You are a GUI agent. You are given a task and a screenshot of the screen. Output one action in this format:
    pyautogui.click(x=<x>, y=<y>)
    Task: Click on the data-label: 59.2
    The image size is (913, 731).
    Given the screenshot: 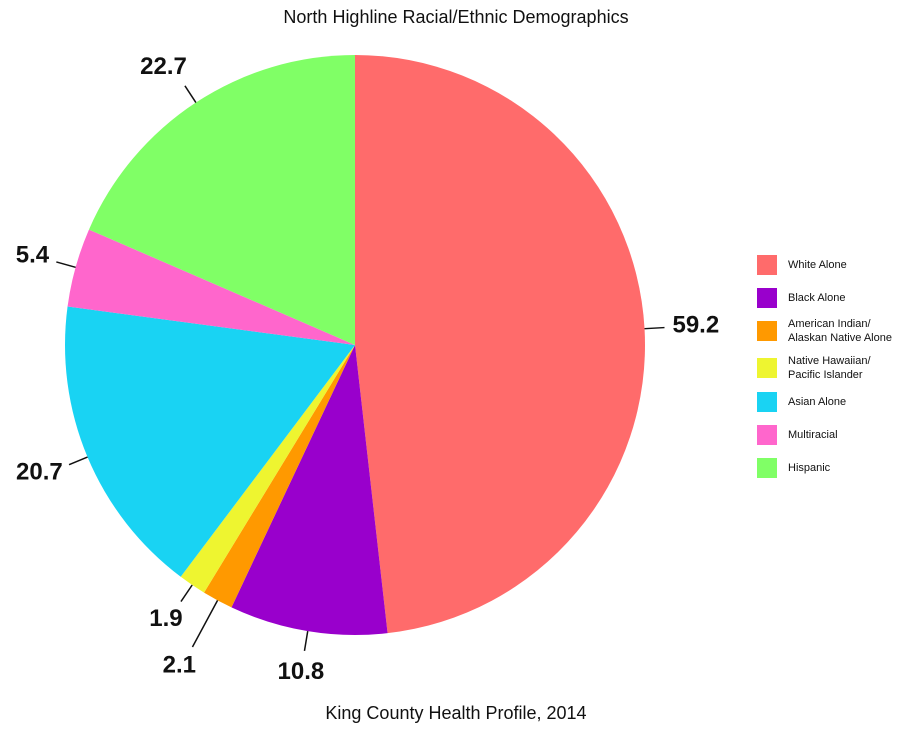 What is the action you would take?
    pyautogui.click(x=695, y=325)
    